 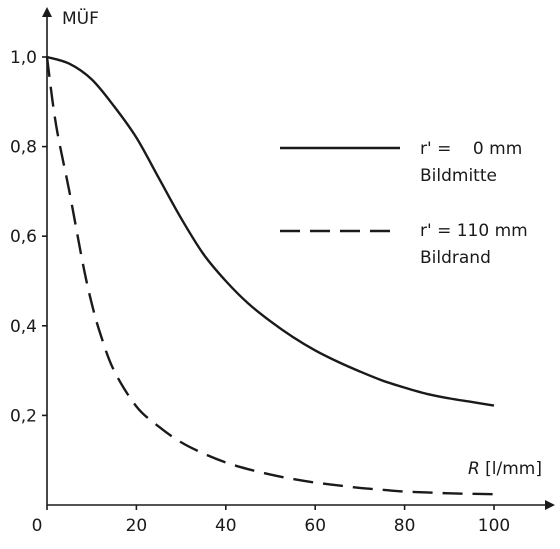 What do you see at coordinates (405, 526) in the screenshot?
I see `x-tick-label: 80` at bounding box center [405, 526].